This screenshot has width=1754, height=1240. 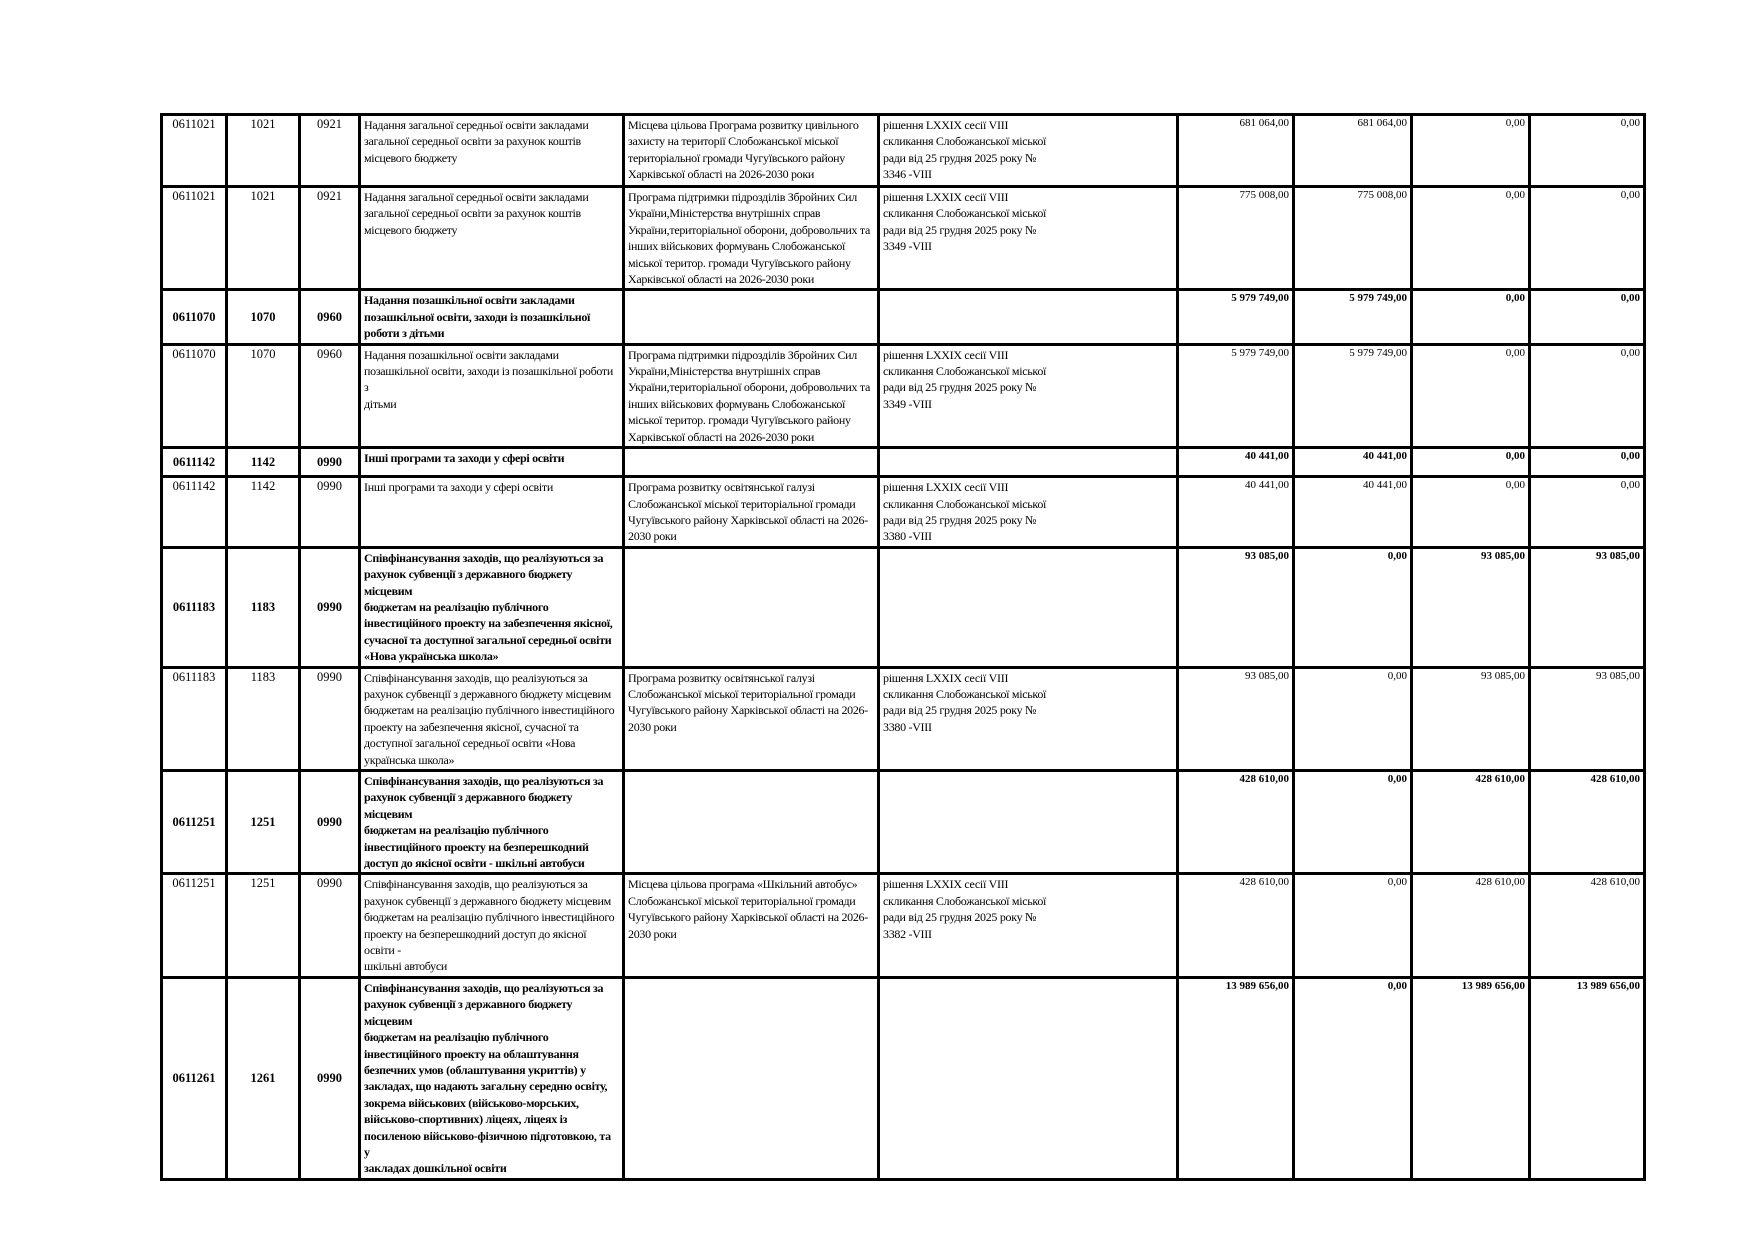 I want to click on amount-dev-cell: 13 989 656,00, so click(x=1587, y=1078).